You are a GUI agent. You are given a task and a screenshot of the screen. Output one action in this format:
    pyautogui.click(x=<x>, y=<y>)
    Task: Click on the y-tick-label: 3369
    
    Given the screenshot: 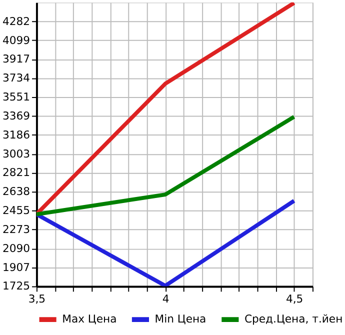 What is the action you would take?
    pyautogui.click(x=16, y=115)
    